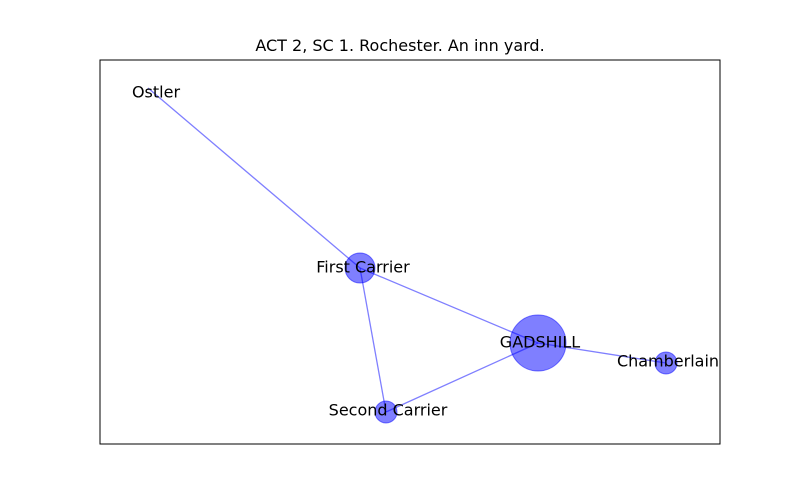 The image size is (800, 500). I want to click on node-second-carrier, so click(386, 412).